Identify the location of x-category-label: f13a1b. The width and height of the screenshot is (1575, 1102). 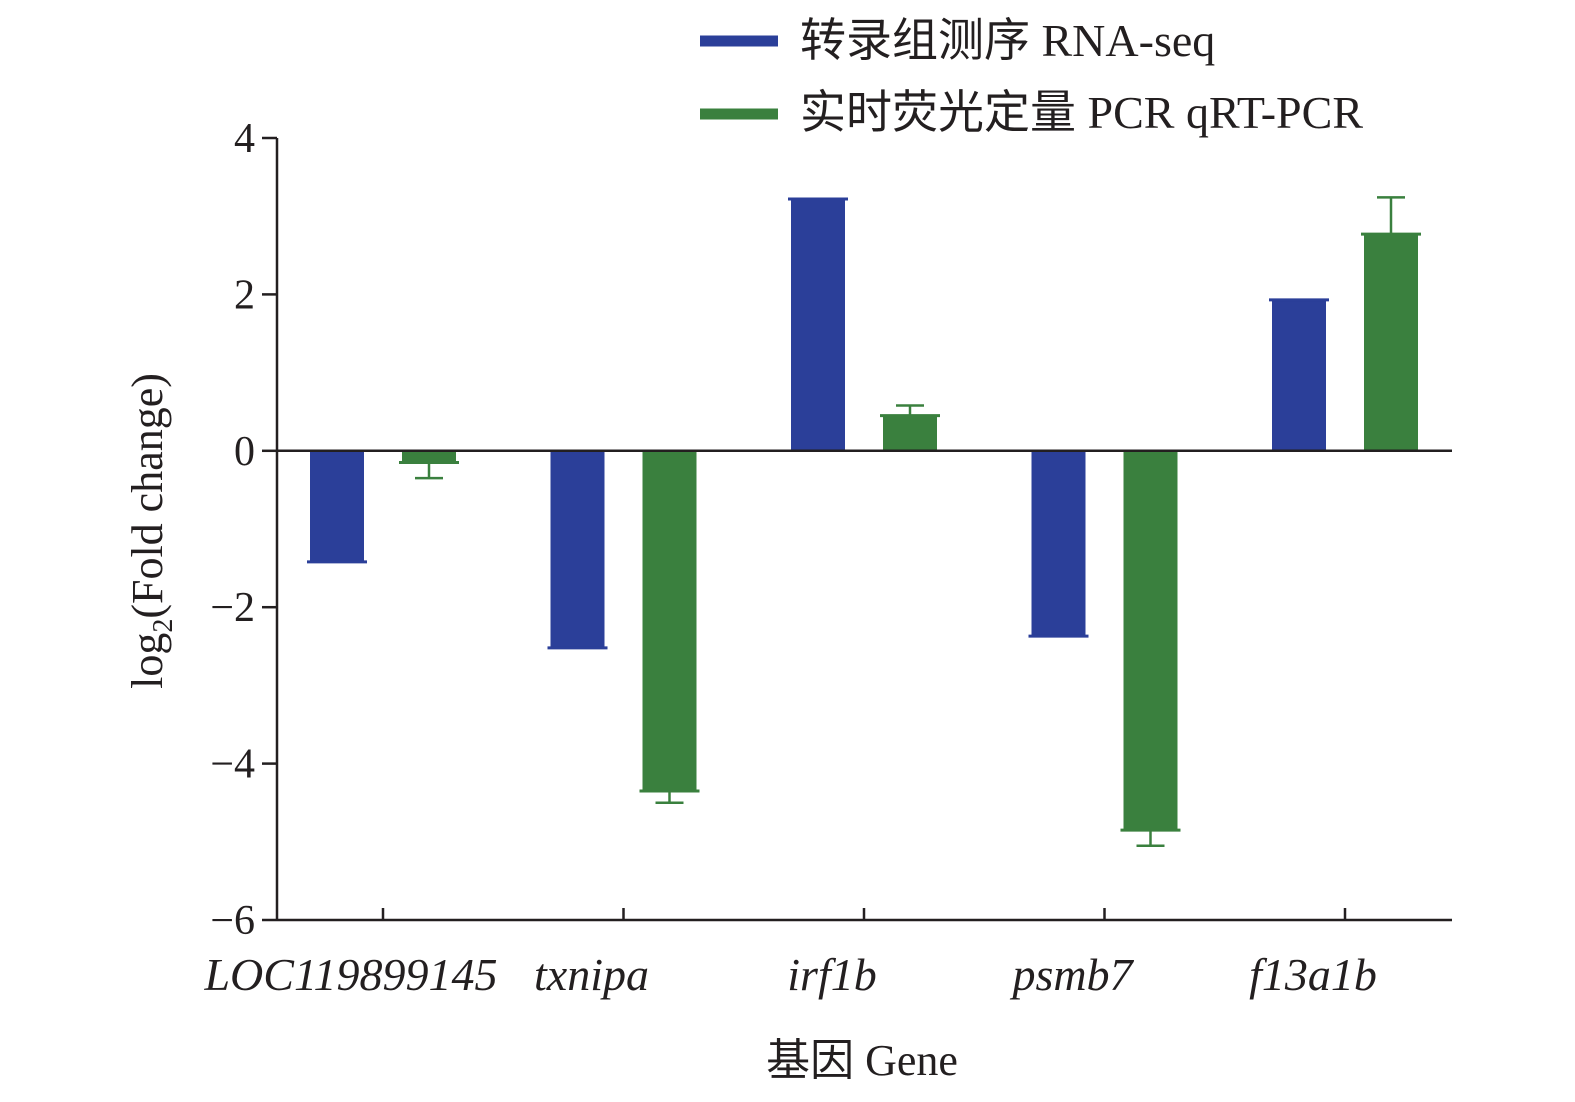
(1313, 974).